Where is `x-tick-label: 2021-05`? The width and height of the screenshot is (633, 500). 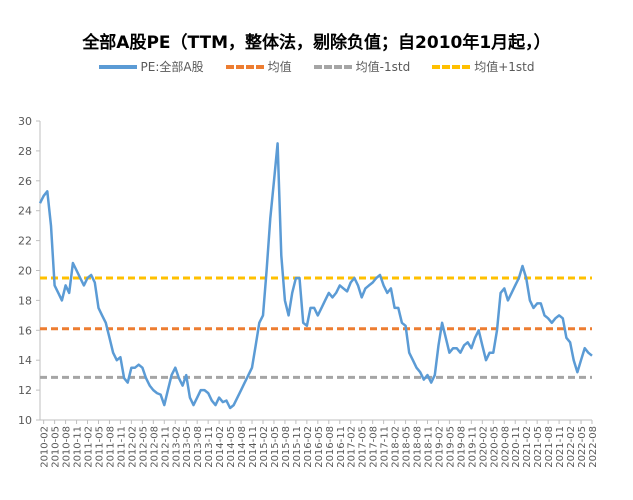 x-tick-label: 2021-05 is located at coordinates (538, 447).